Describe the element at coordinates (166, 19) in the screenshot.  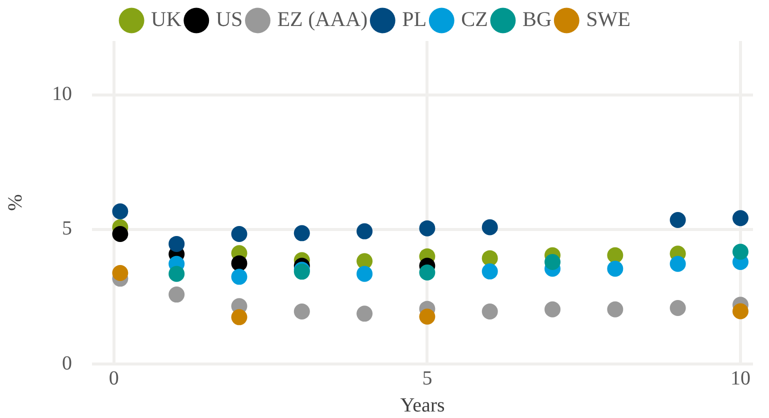
I see `legend-label: UK` at that location.